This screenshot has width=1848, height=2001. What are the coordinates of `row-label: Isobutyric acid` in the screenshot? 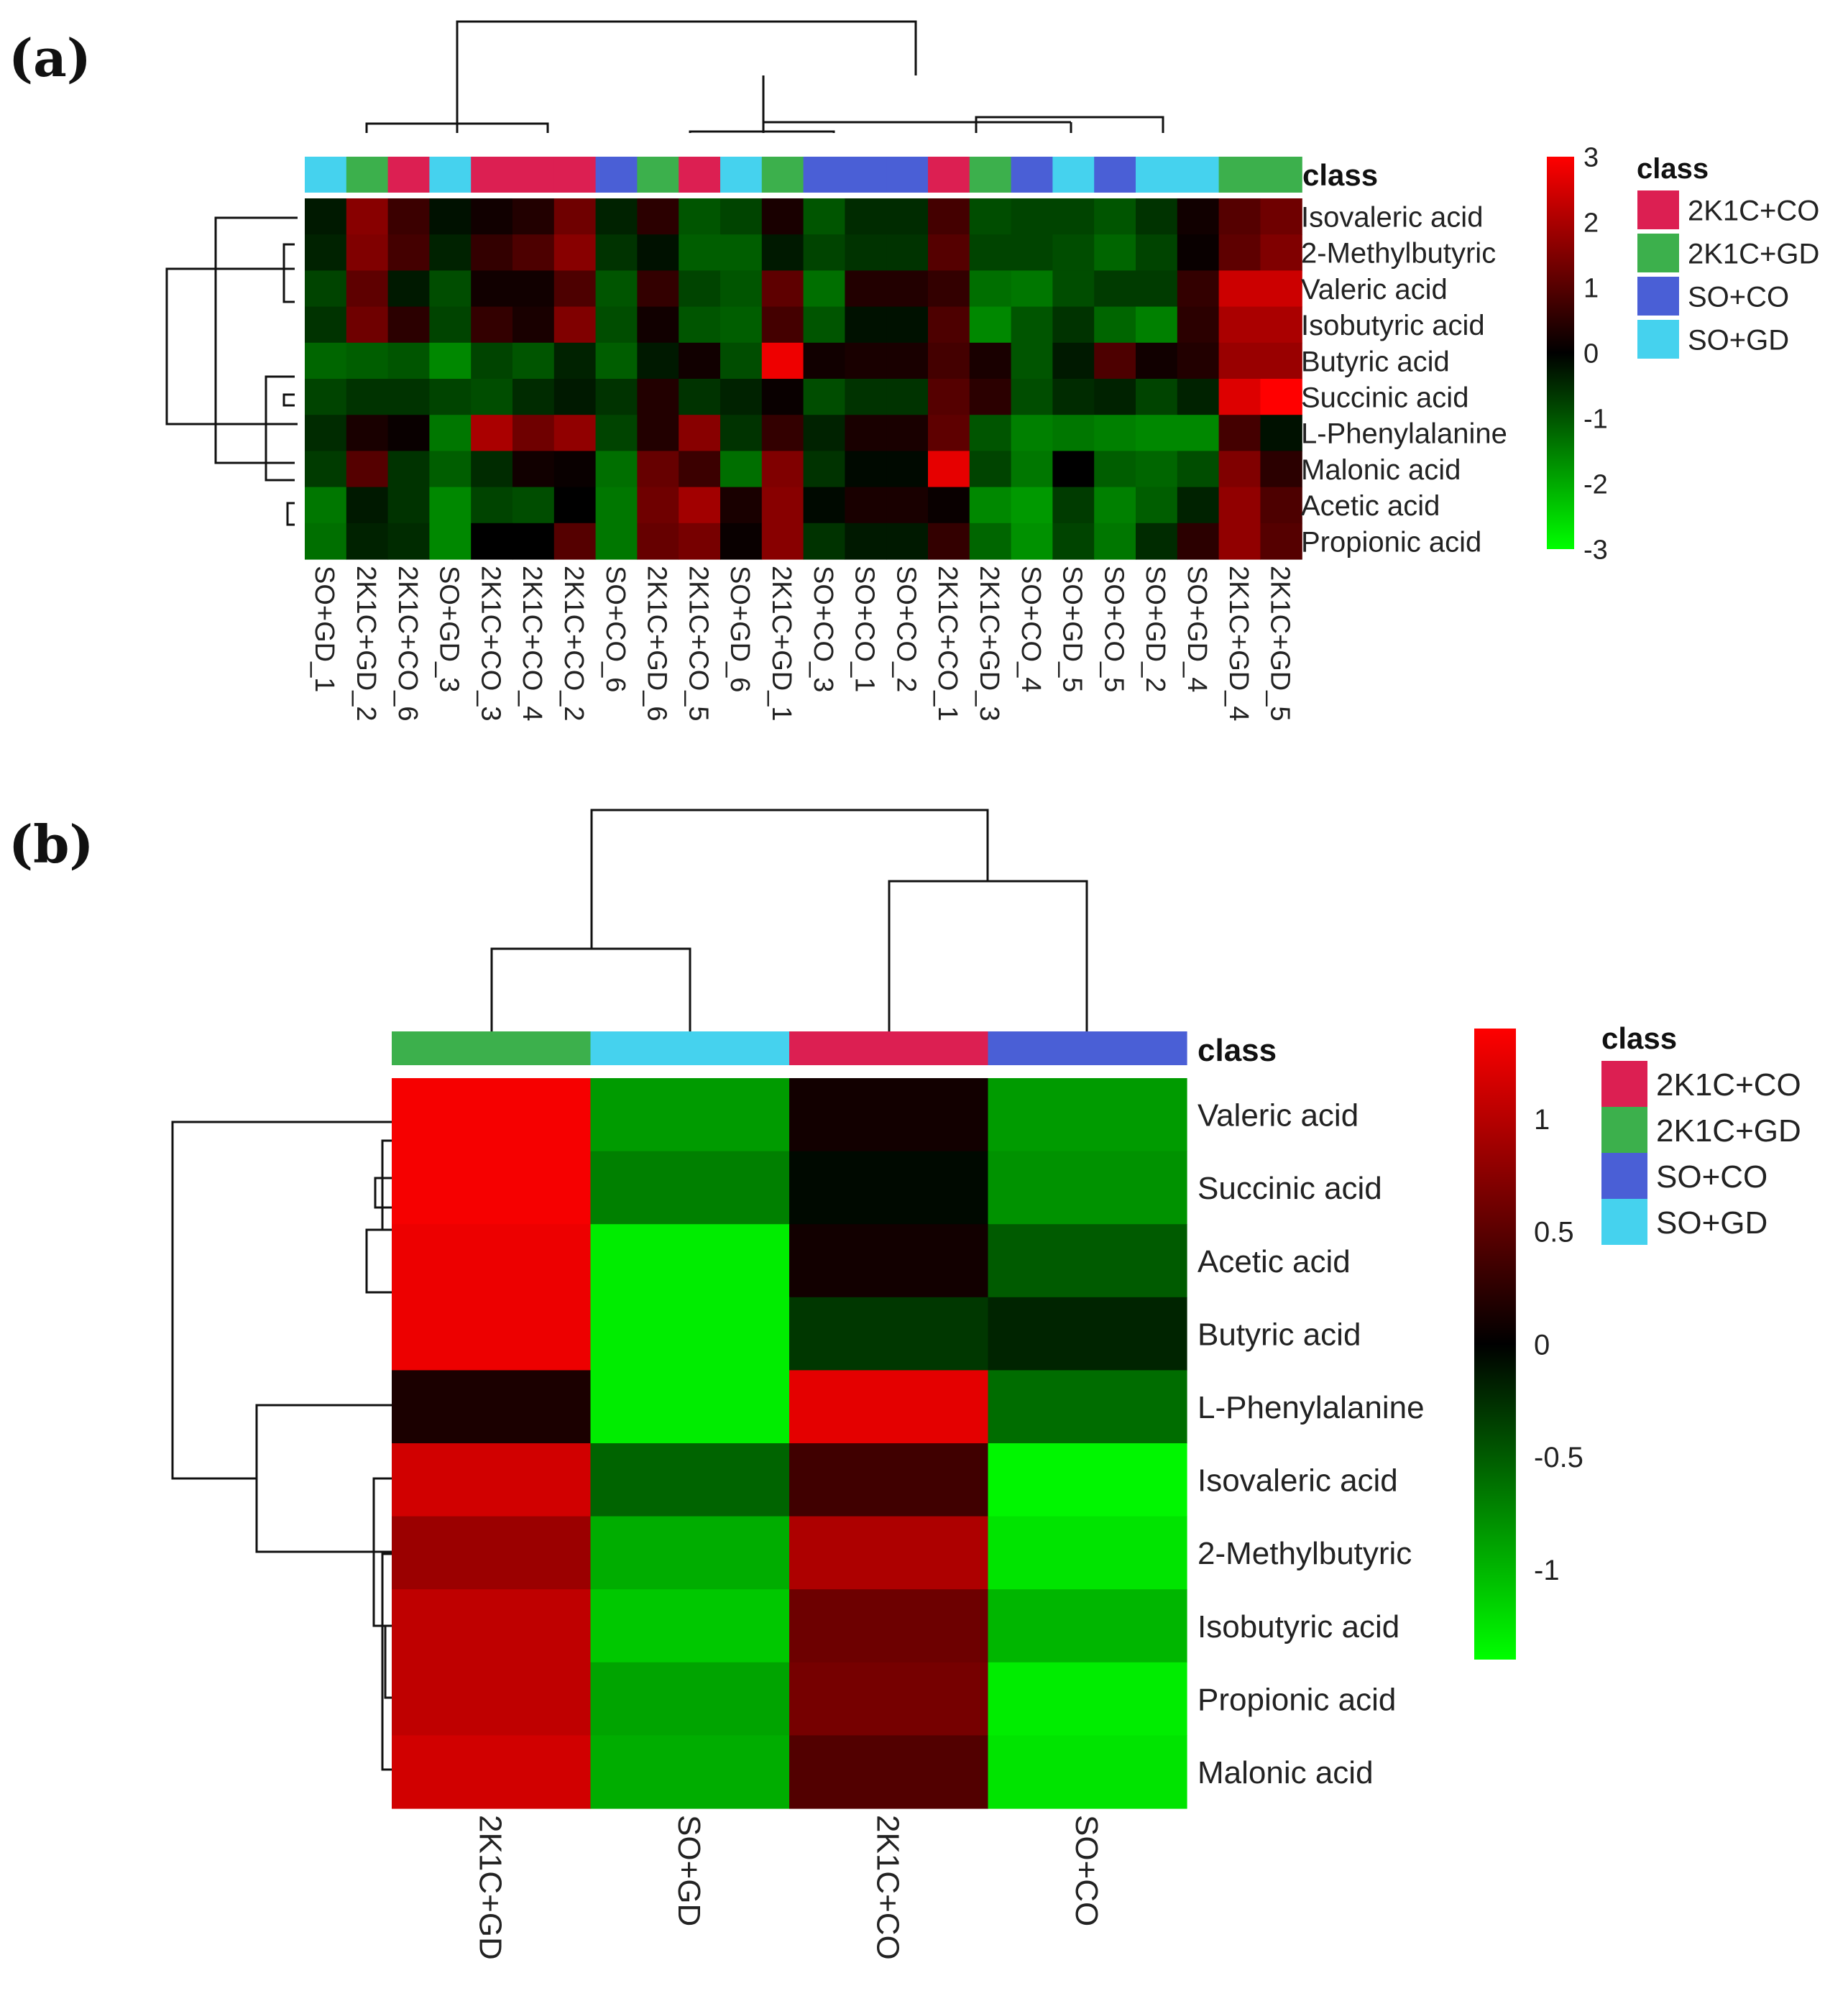 It's located at (1298, 1626).